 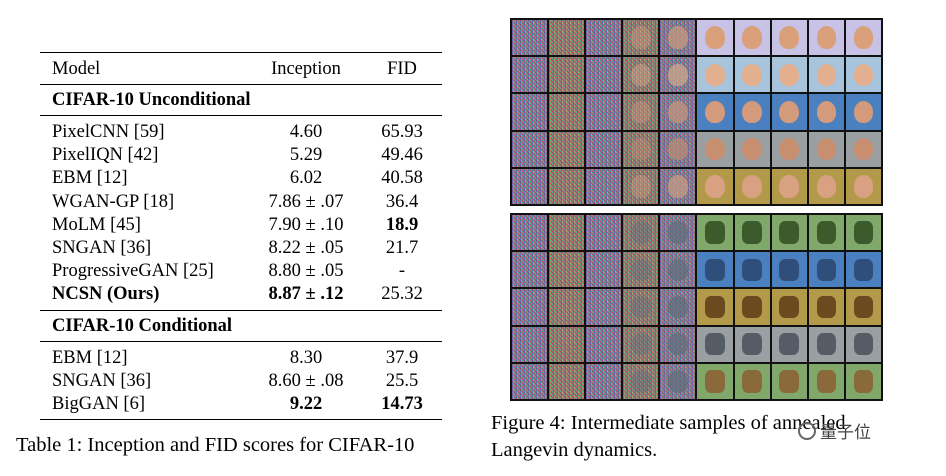 What do you see at coordinates (99, 403) in the screenshot?
I see `cell-model: BigGAN [6]` at bounding box center [99, 403].